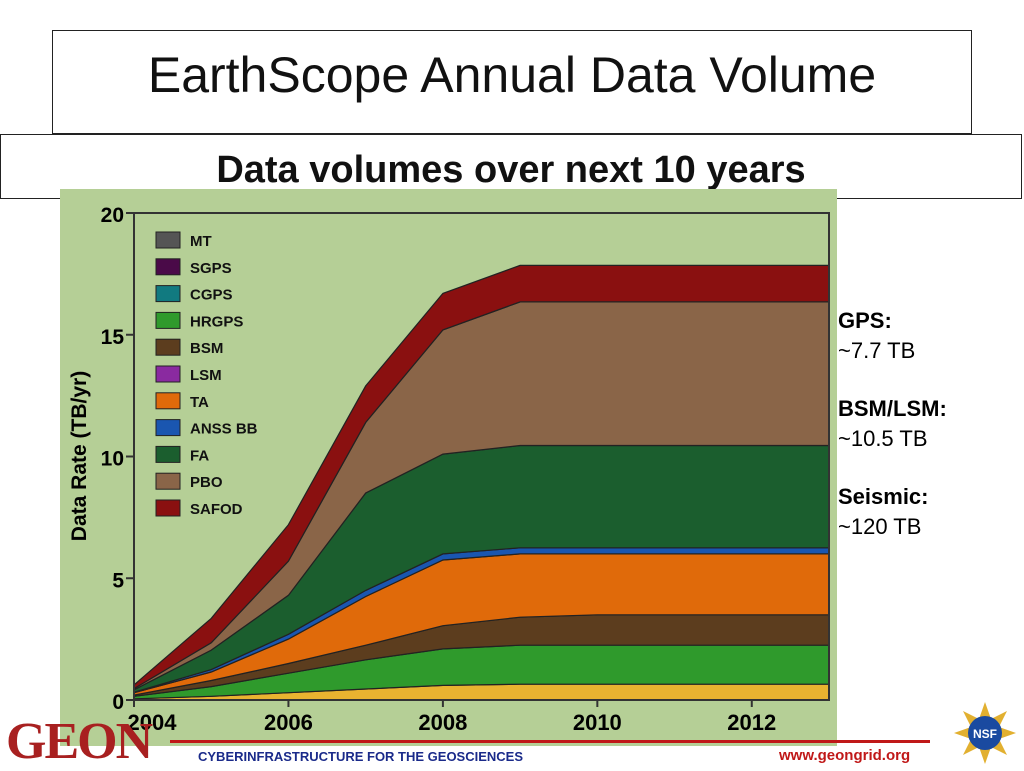 Image resolution: width=1024 pixels, height=771 pixels. Describe the element at coordinates (206, 482) in the screenshot. I see `legend-label: PBO` at that location.